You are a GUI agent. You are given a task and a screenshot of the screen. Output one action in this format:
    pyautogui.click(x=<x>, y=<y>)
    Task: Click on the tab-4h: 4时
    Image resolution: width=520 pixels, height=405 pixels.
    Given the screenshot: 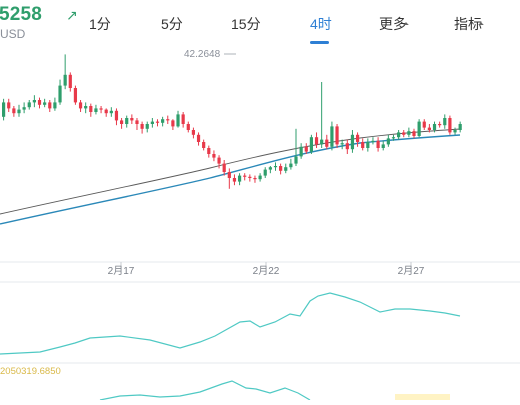 What is the action you would take?
    pyautogui.click(x=321, y=24)
    